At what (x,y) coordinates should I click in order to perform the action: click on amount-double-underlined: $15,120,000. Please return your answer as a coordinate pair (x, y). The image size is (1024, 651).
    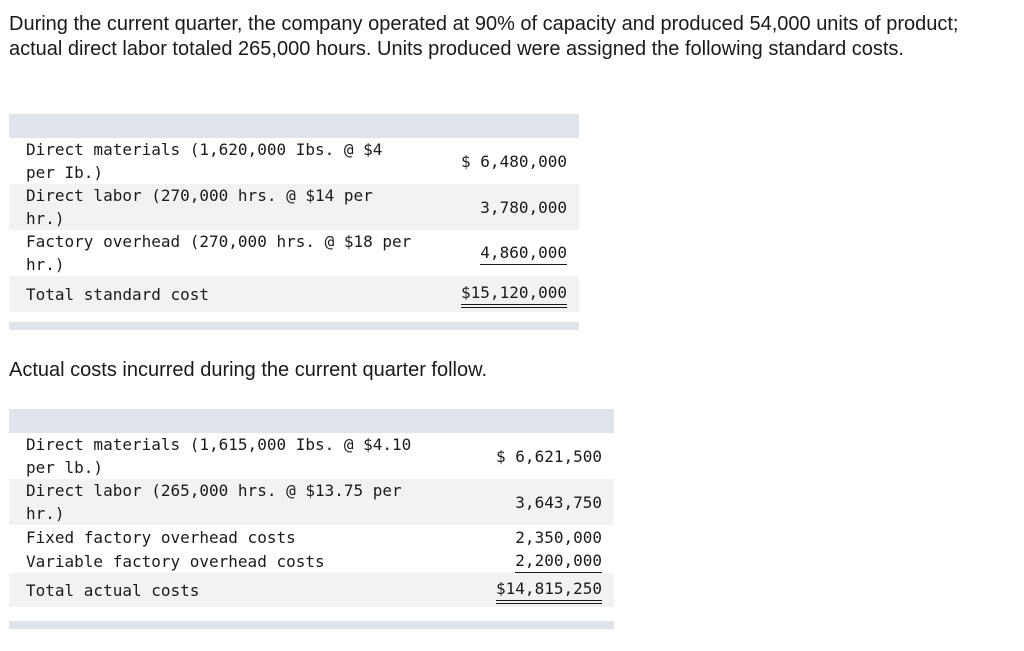
    Looking at the image, I should click on (514, 294).